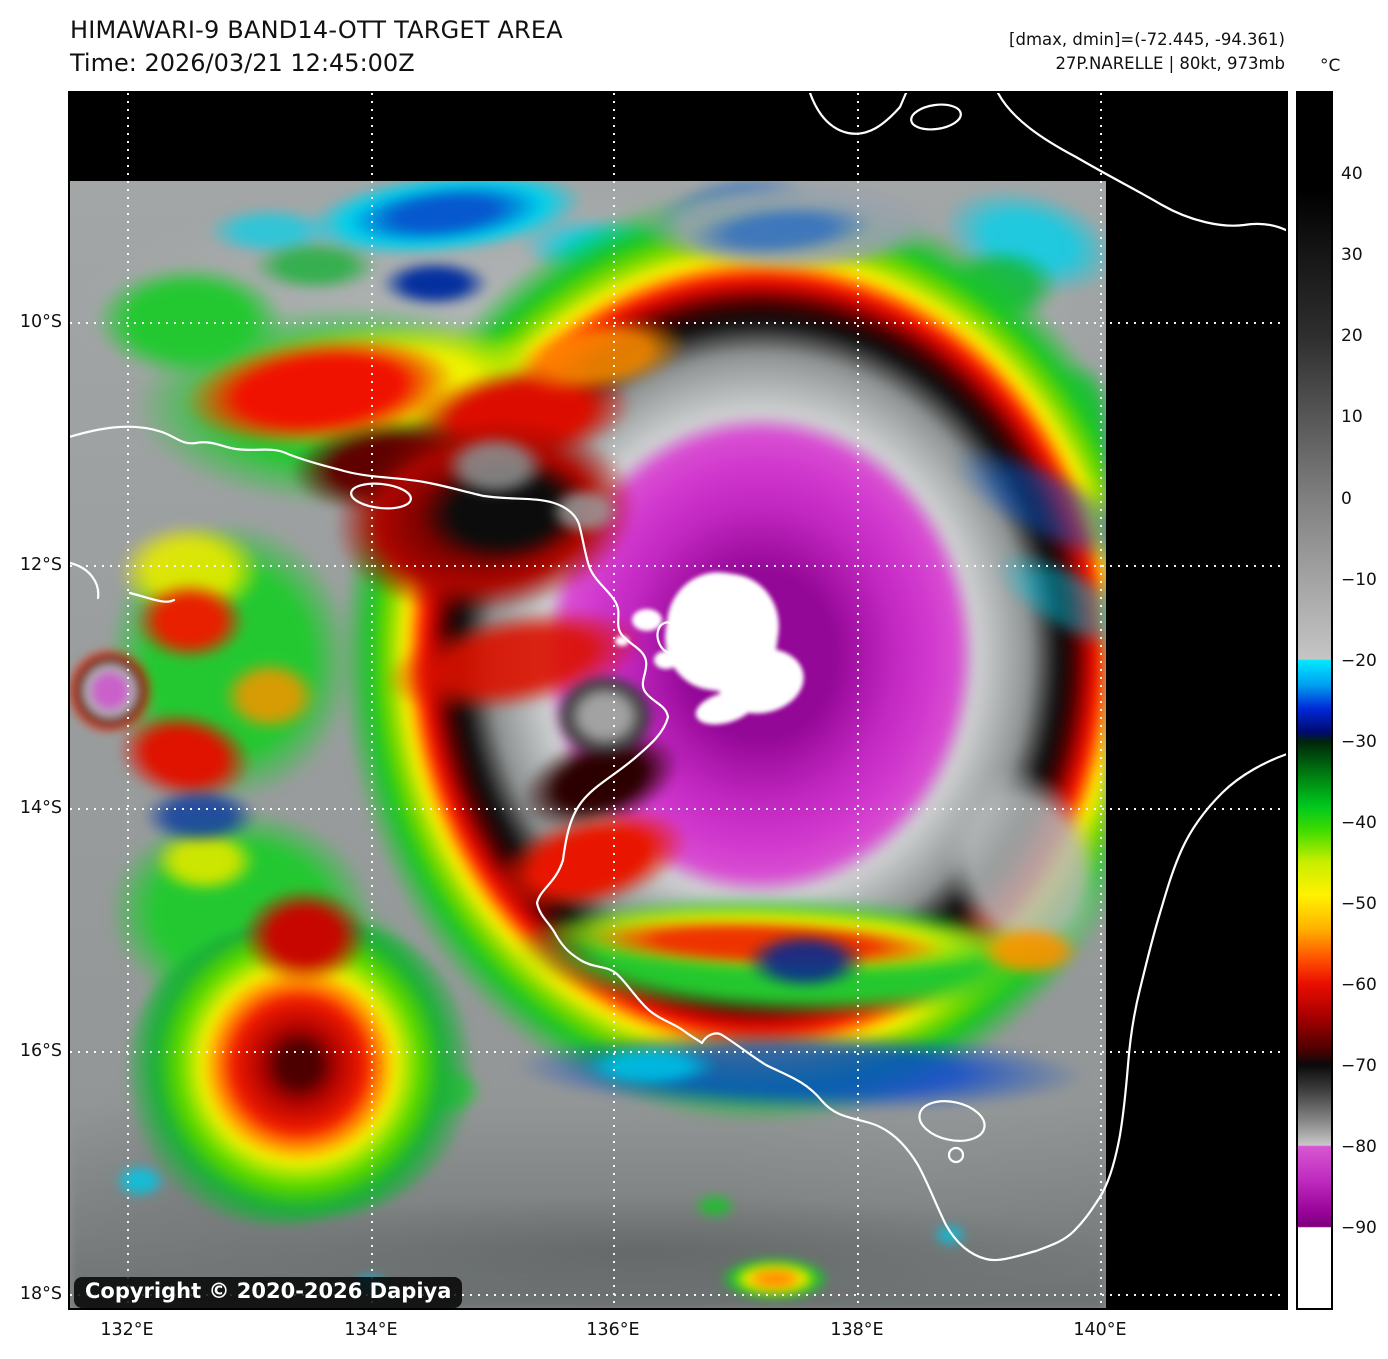  What do you see at coordinates (305, 936) in the screenshot?
I see `storm-cell-blob` at bounding box center [305, 936].